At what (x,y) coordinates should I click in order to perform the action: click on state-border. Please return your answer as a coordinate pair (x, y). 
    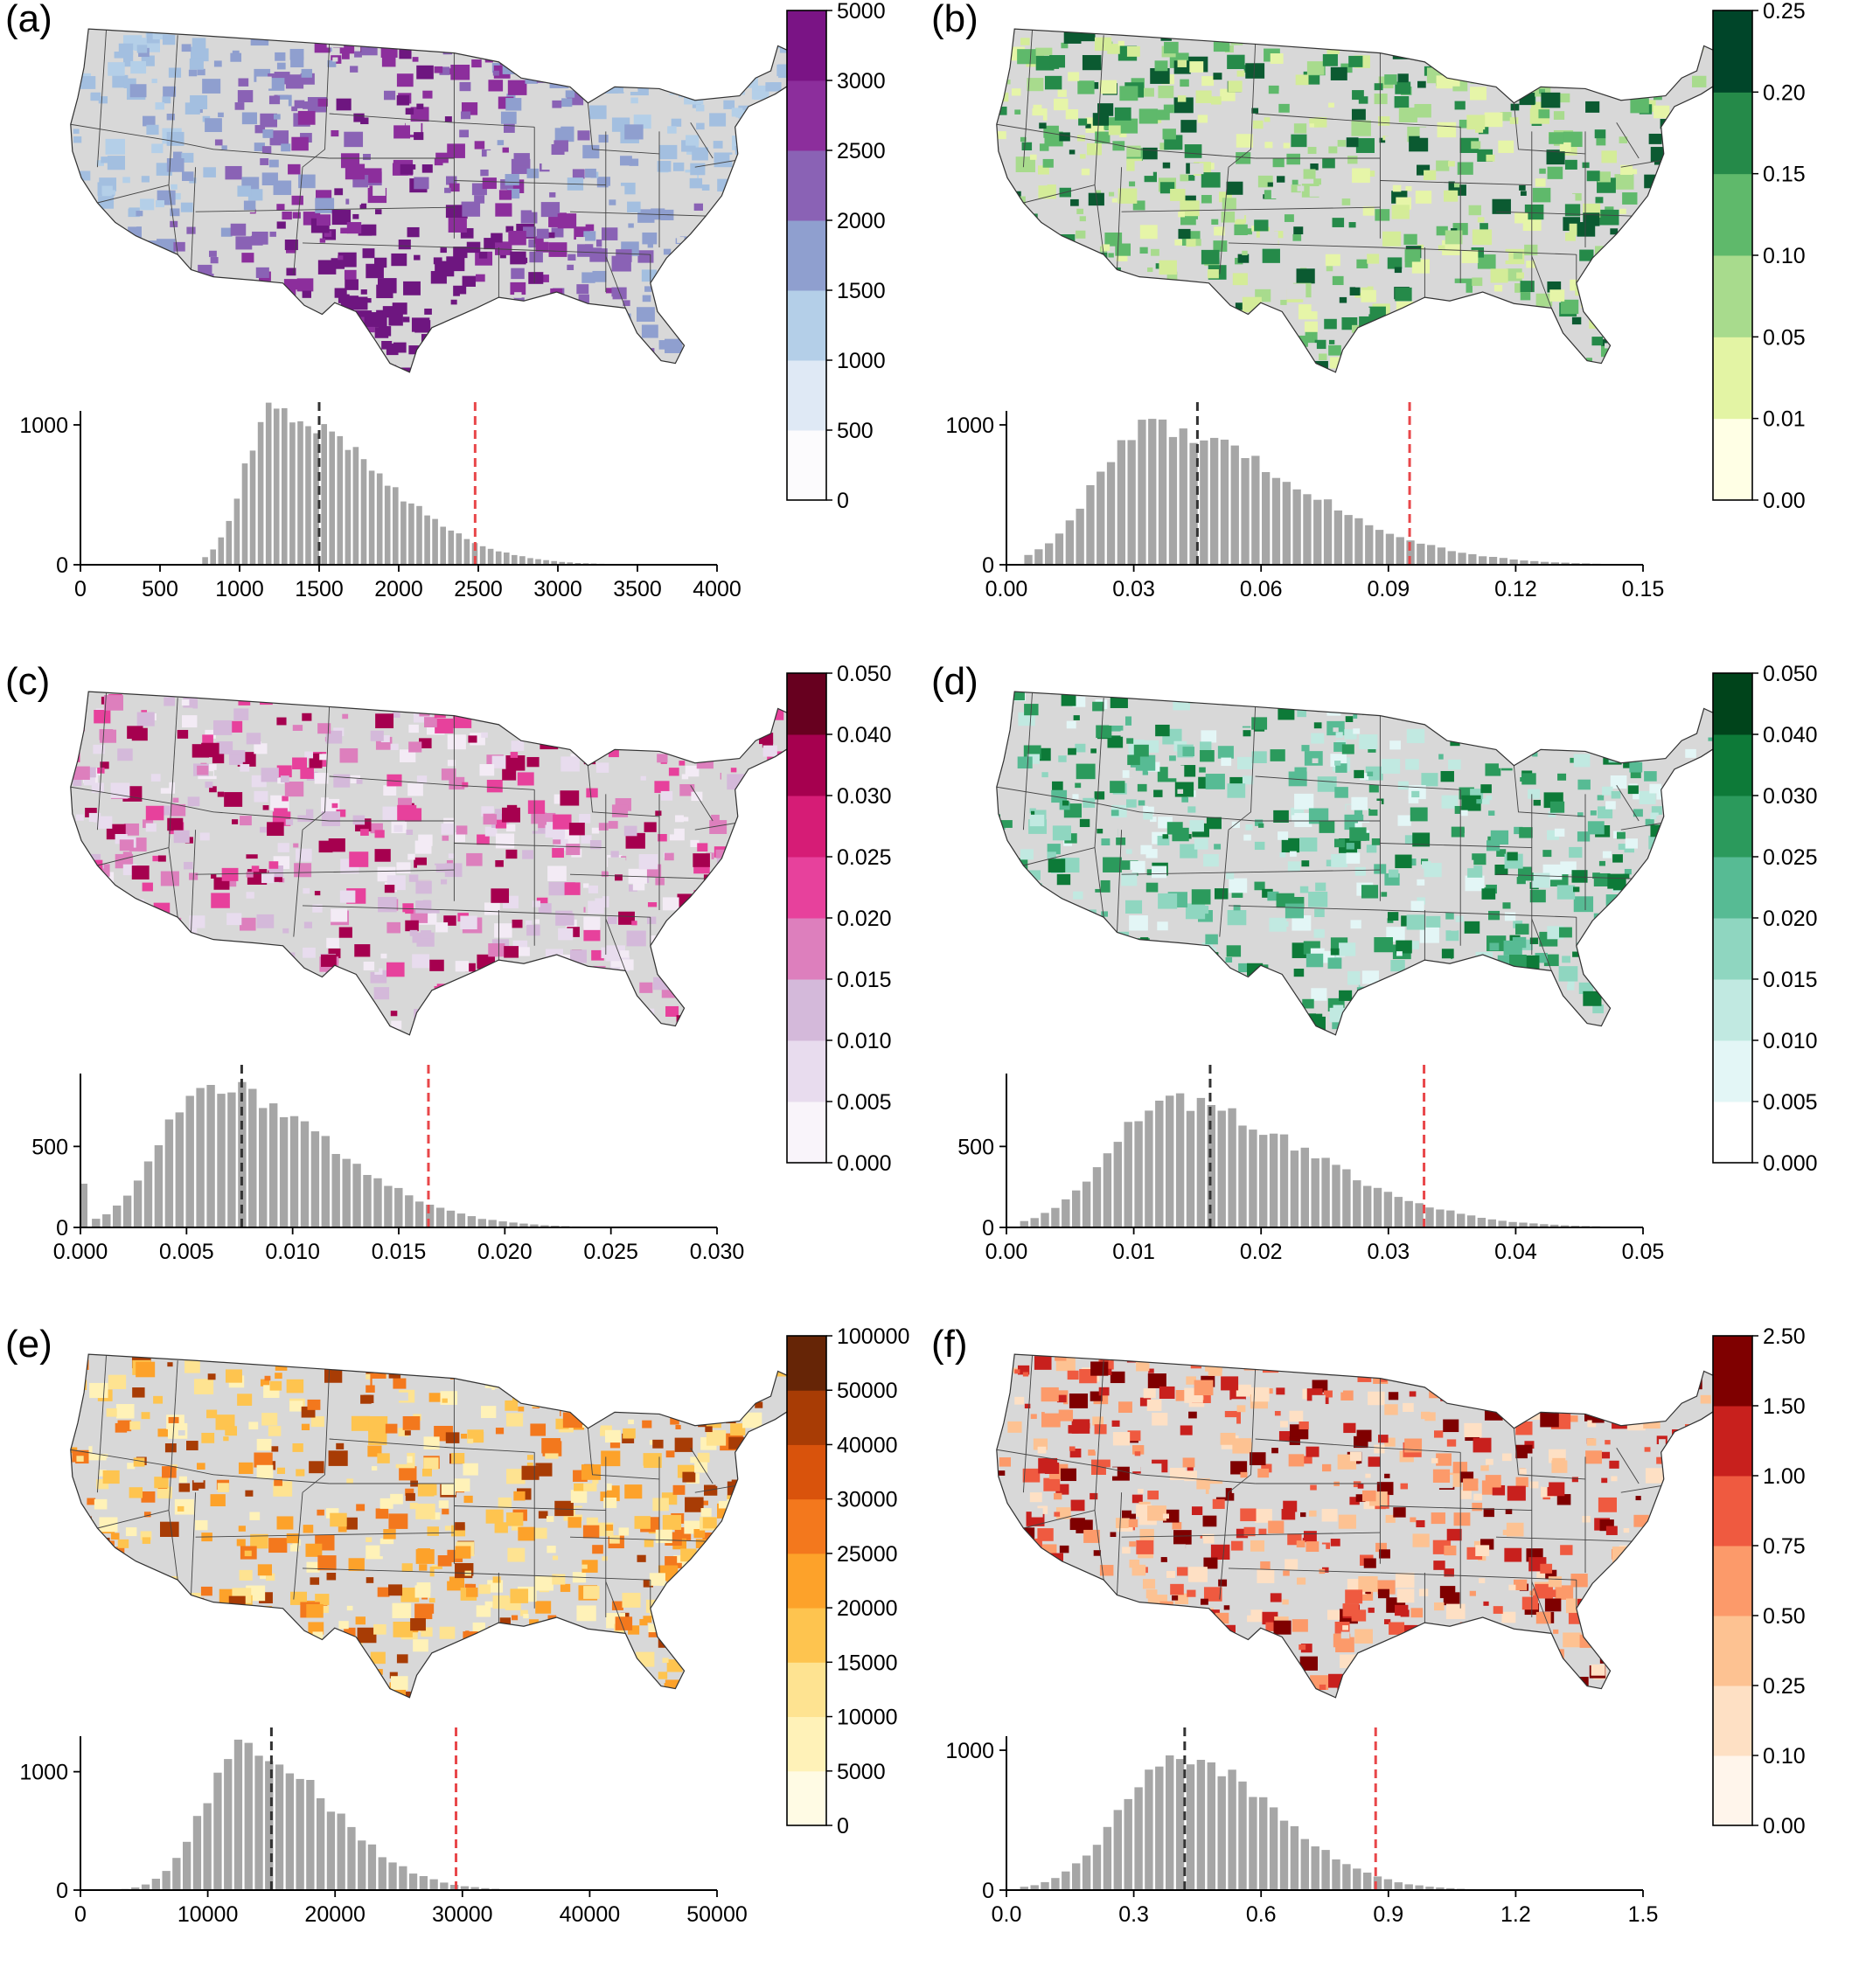
    Looking at the image, I should click on (1028, 761).